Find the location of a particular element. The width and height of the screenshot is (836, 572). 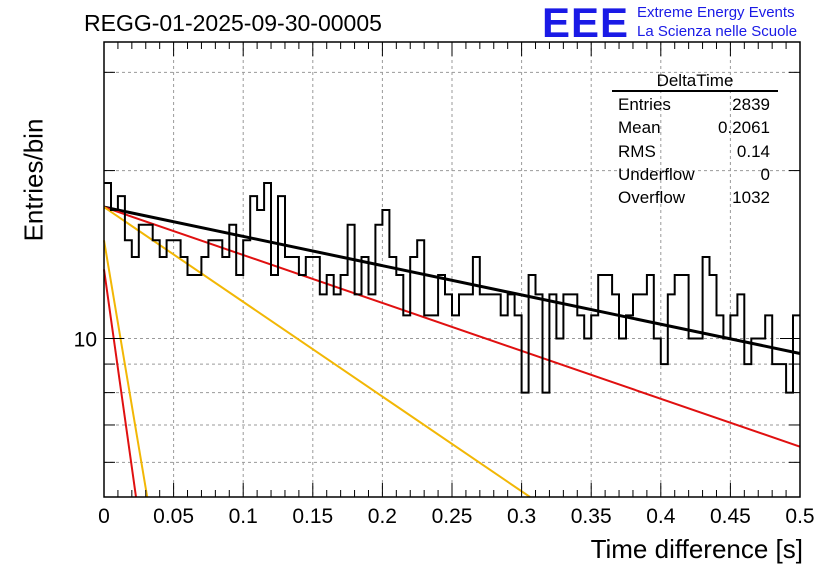

stats-label: RMS is located at coordinates (637, 151).